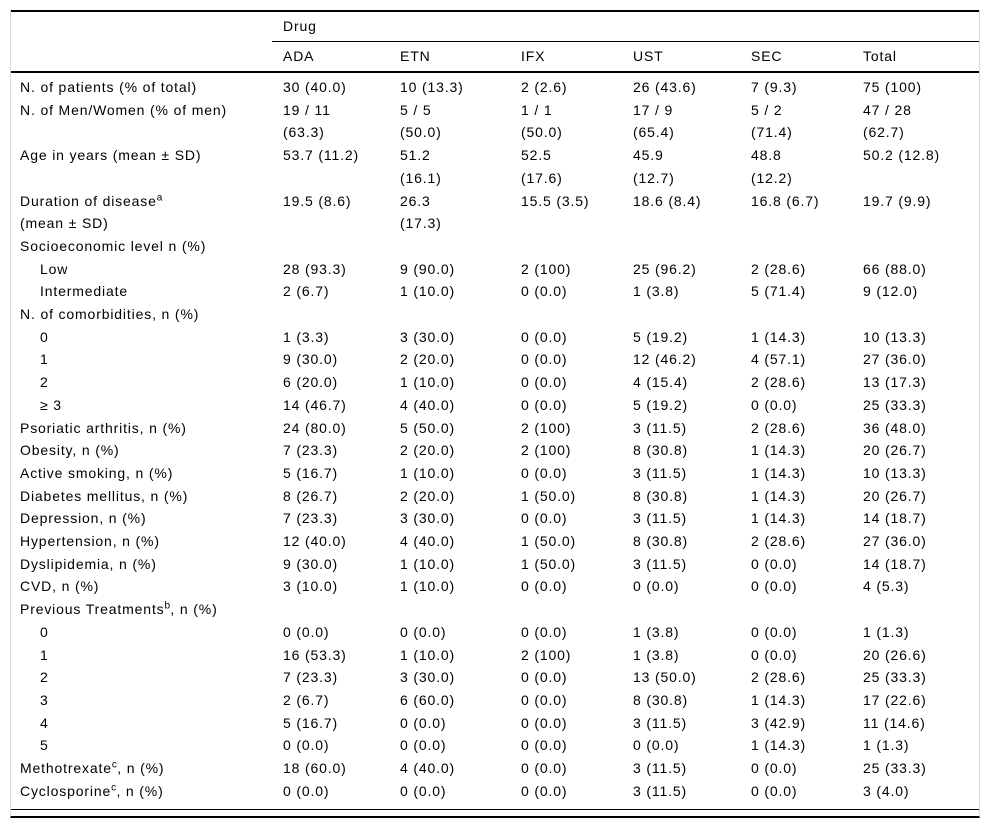 Image resolution: width=992 pixels, height=825 pixels. I want to click on column-header-etn: ETN, so click(449, 57).